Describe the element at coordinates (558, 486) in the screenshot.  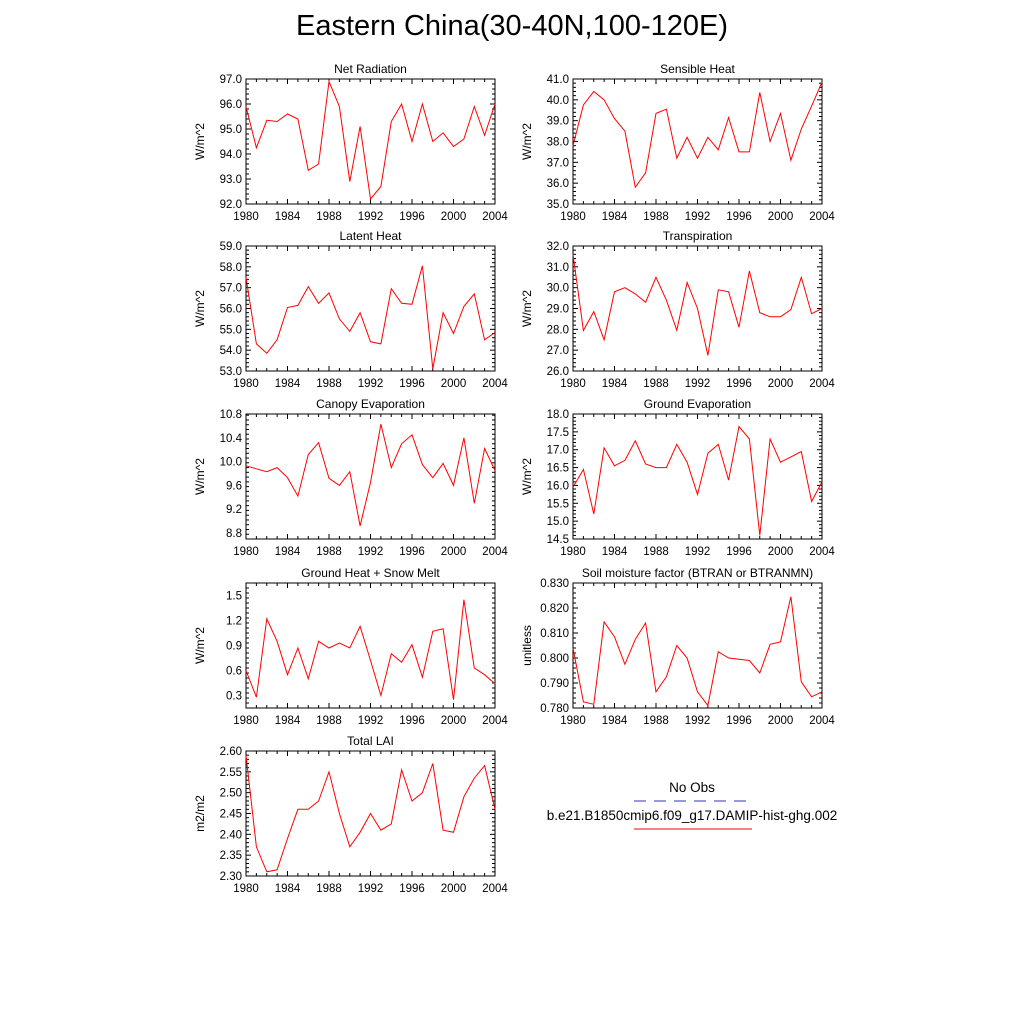
I see `y-tick-label: 16.0` at that location.